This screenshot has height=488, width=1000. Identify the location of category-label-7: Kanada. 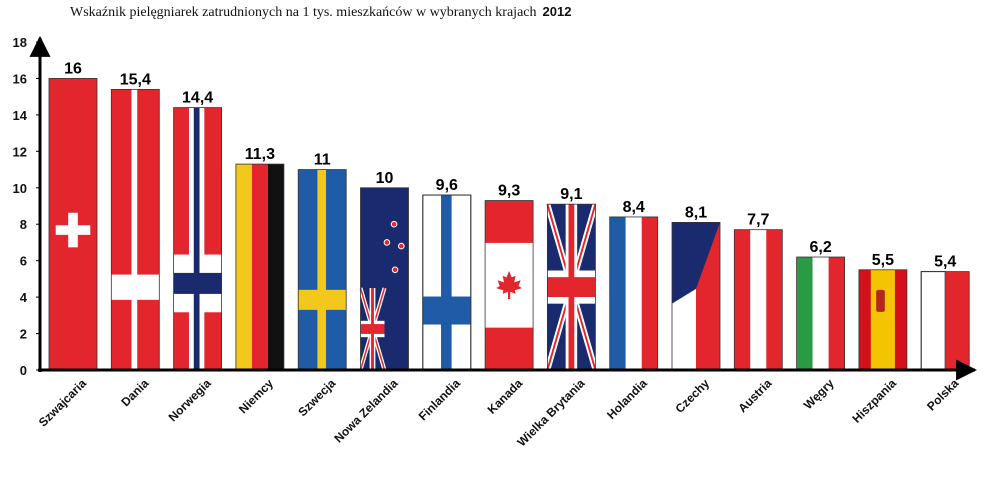
(505, 396).